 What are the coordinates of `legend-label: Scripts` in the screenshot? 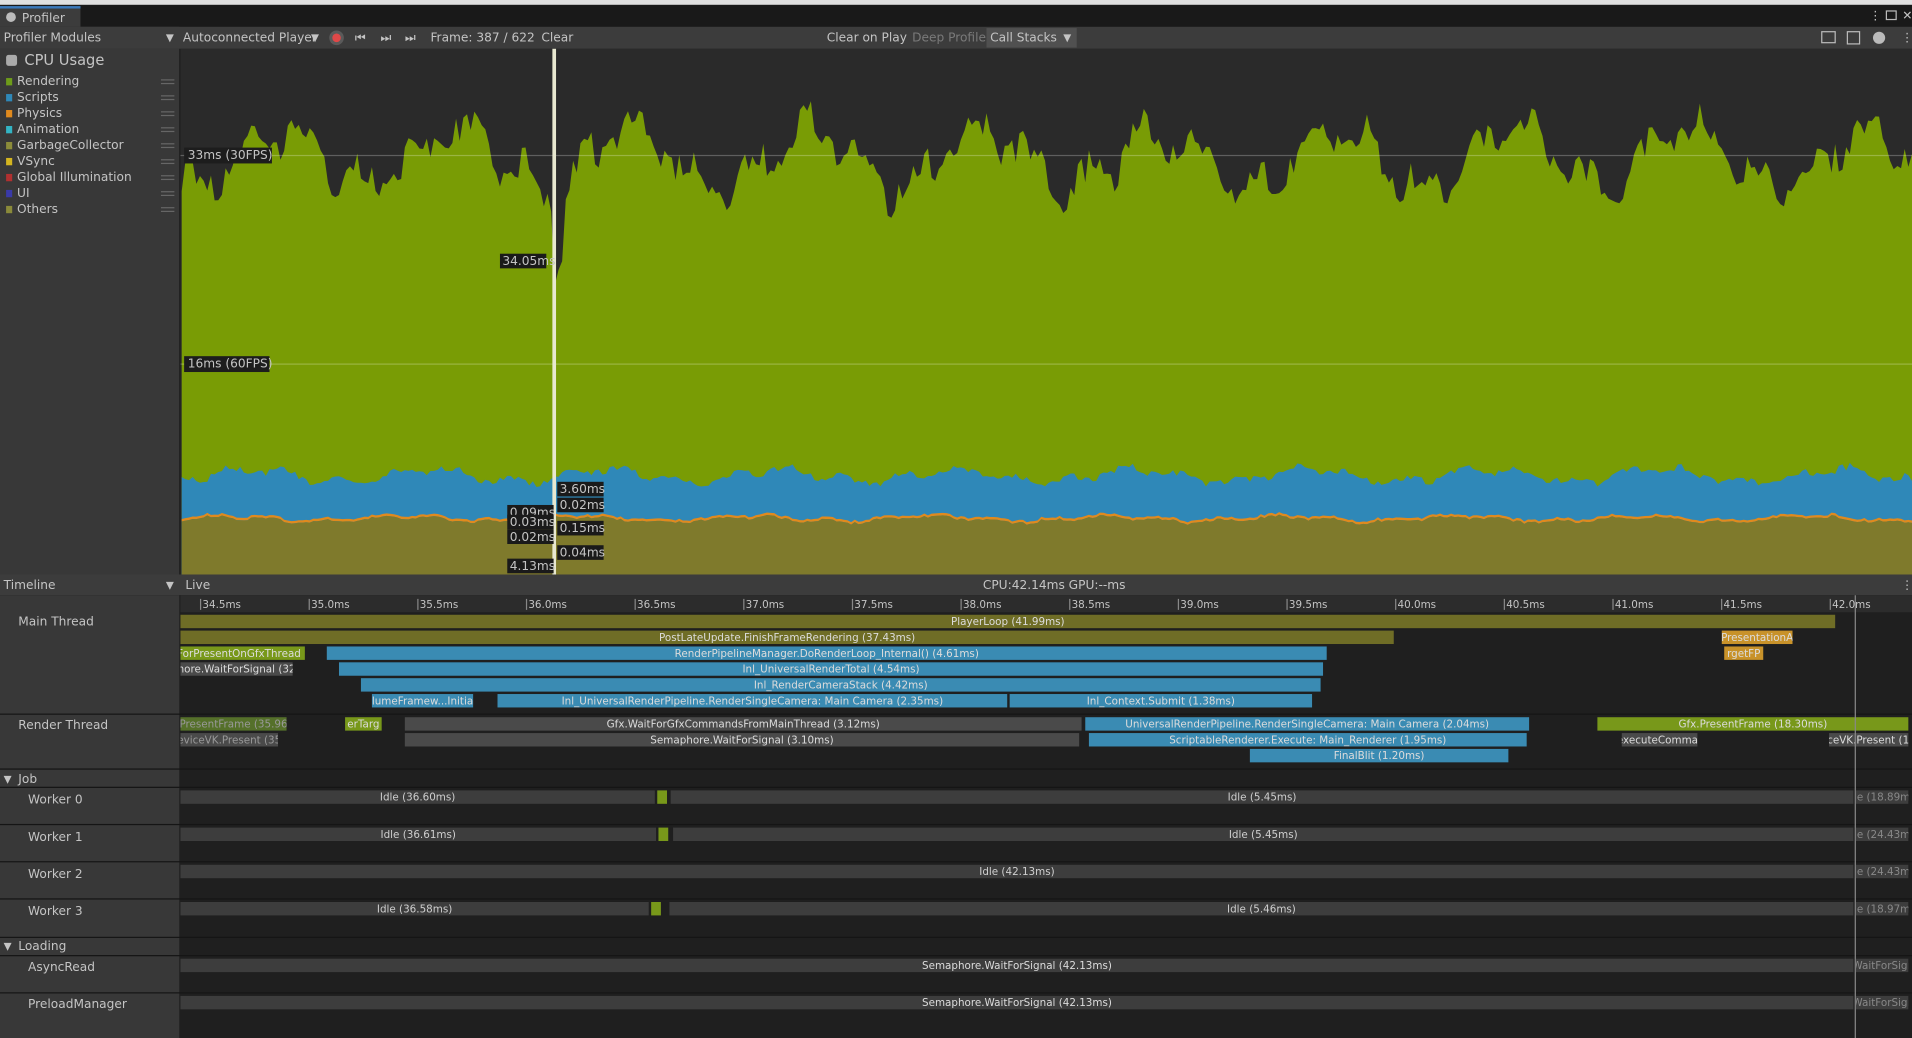 It's located at (38, 97).